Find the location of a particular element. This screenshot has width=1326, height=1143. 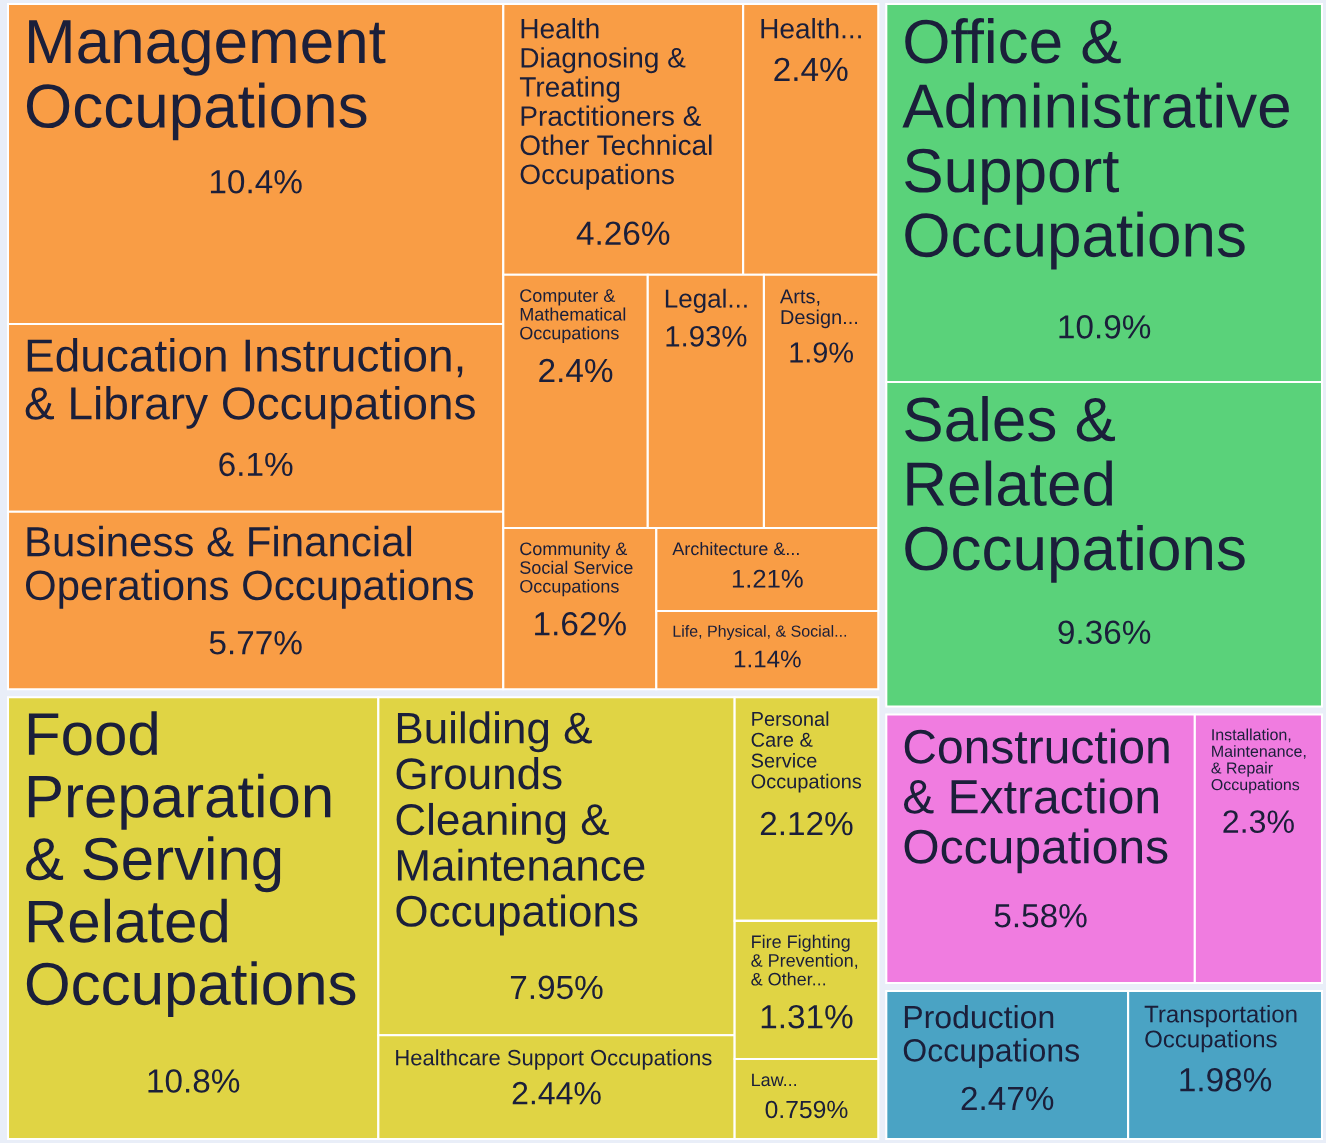

category-label: Installation, Maintenance, & Repair Occupations is located at coordinates (1258, 761).